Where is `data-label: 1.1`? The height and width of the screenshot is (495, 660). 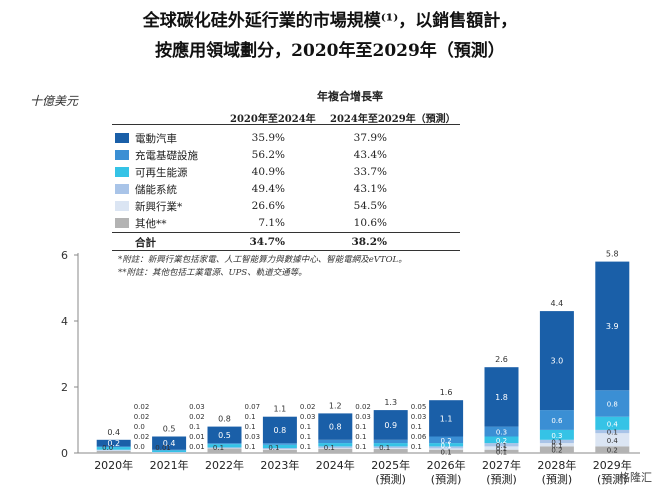 data-label: 1.1 is located at coordinates (446, 418).